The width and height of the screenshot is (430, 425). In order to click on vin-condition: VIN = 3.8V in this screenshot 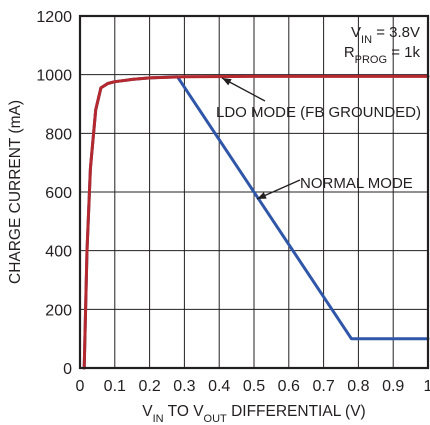, I will do `click(385, 35)`.